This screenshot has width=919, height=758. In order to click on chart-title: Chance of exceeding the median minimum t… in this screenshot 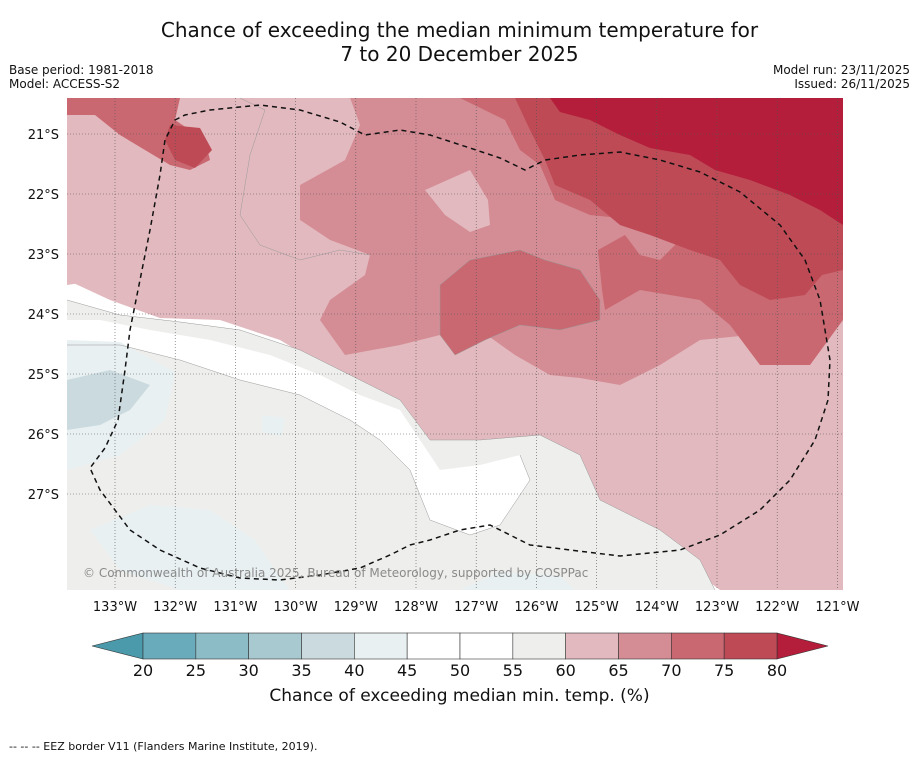, I will do `click(459, 42)`.